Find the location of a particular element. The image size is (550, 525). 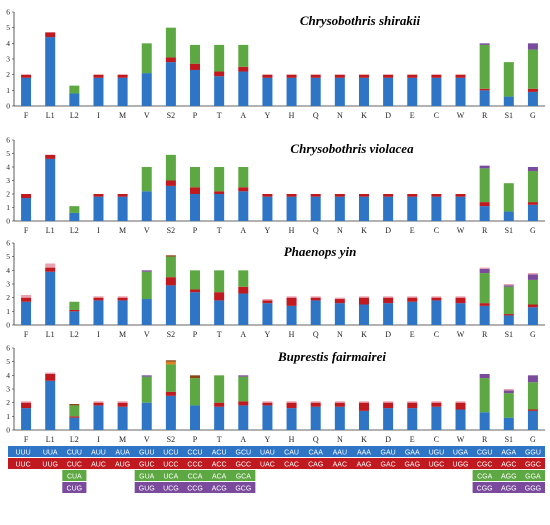

codon-label: CUG is located at coordinates (75, 489).